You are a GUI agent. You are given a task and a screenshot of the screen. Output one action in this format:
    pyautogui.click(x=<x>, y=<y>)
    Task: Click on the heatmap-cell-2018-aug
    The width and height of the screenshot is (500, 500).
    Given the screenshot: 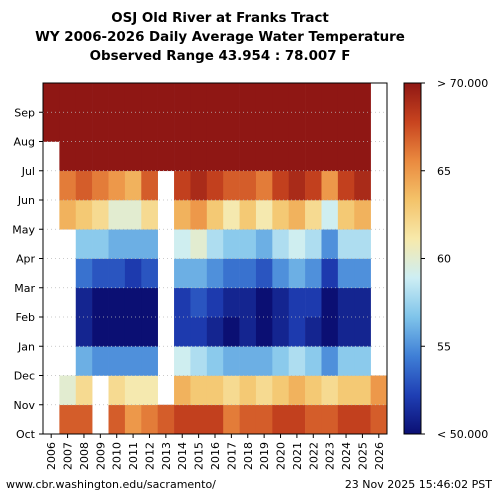 What is the action you would take?
    pyautogui.click(x=248, y=127)
    